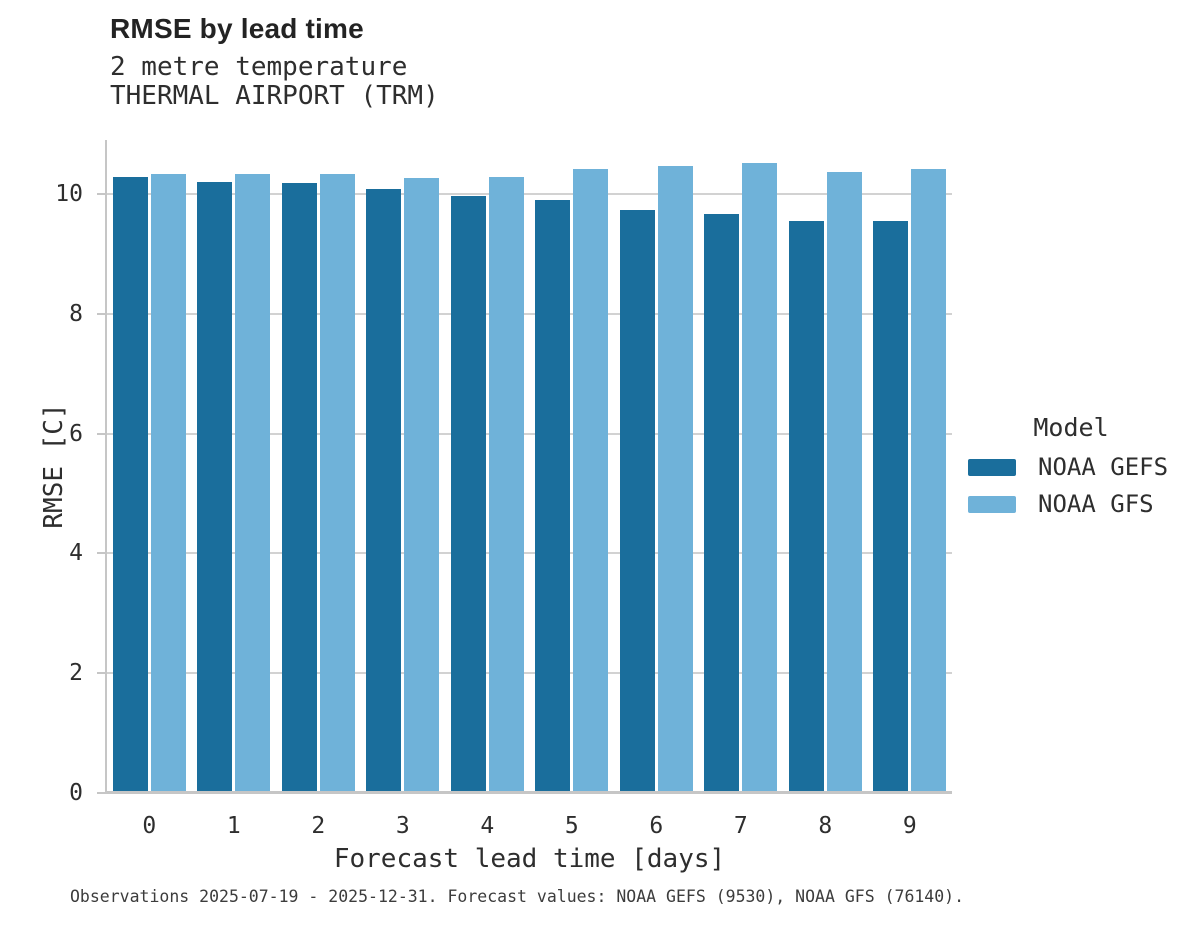 Image resolution: width=1192 pixels, height=928 pixels. Describe the element at coordinates (76, 553) in the screenshot. I see `y-tick-label: 4` at that location.